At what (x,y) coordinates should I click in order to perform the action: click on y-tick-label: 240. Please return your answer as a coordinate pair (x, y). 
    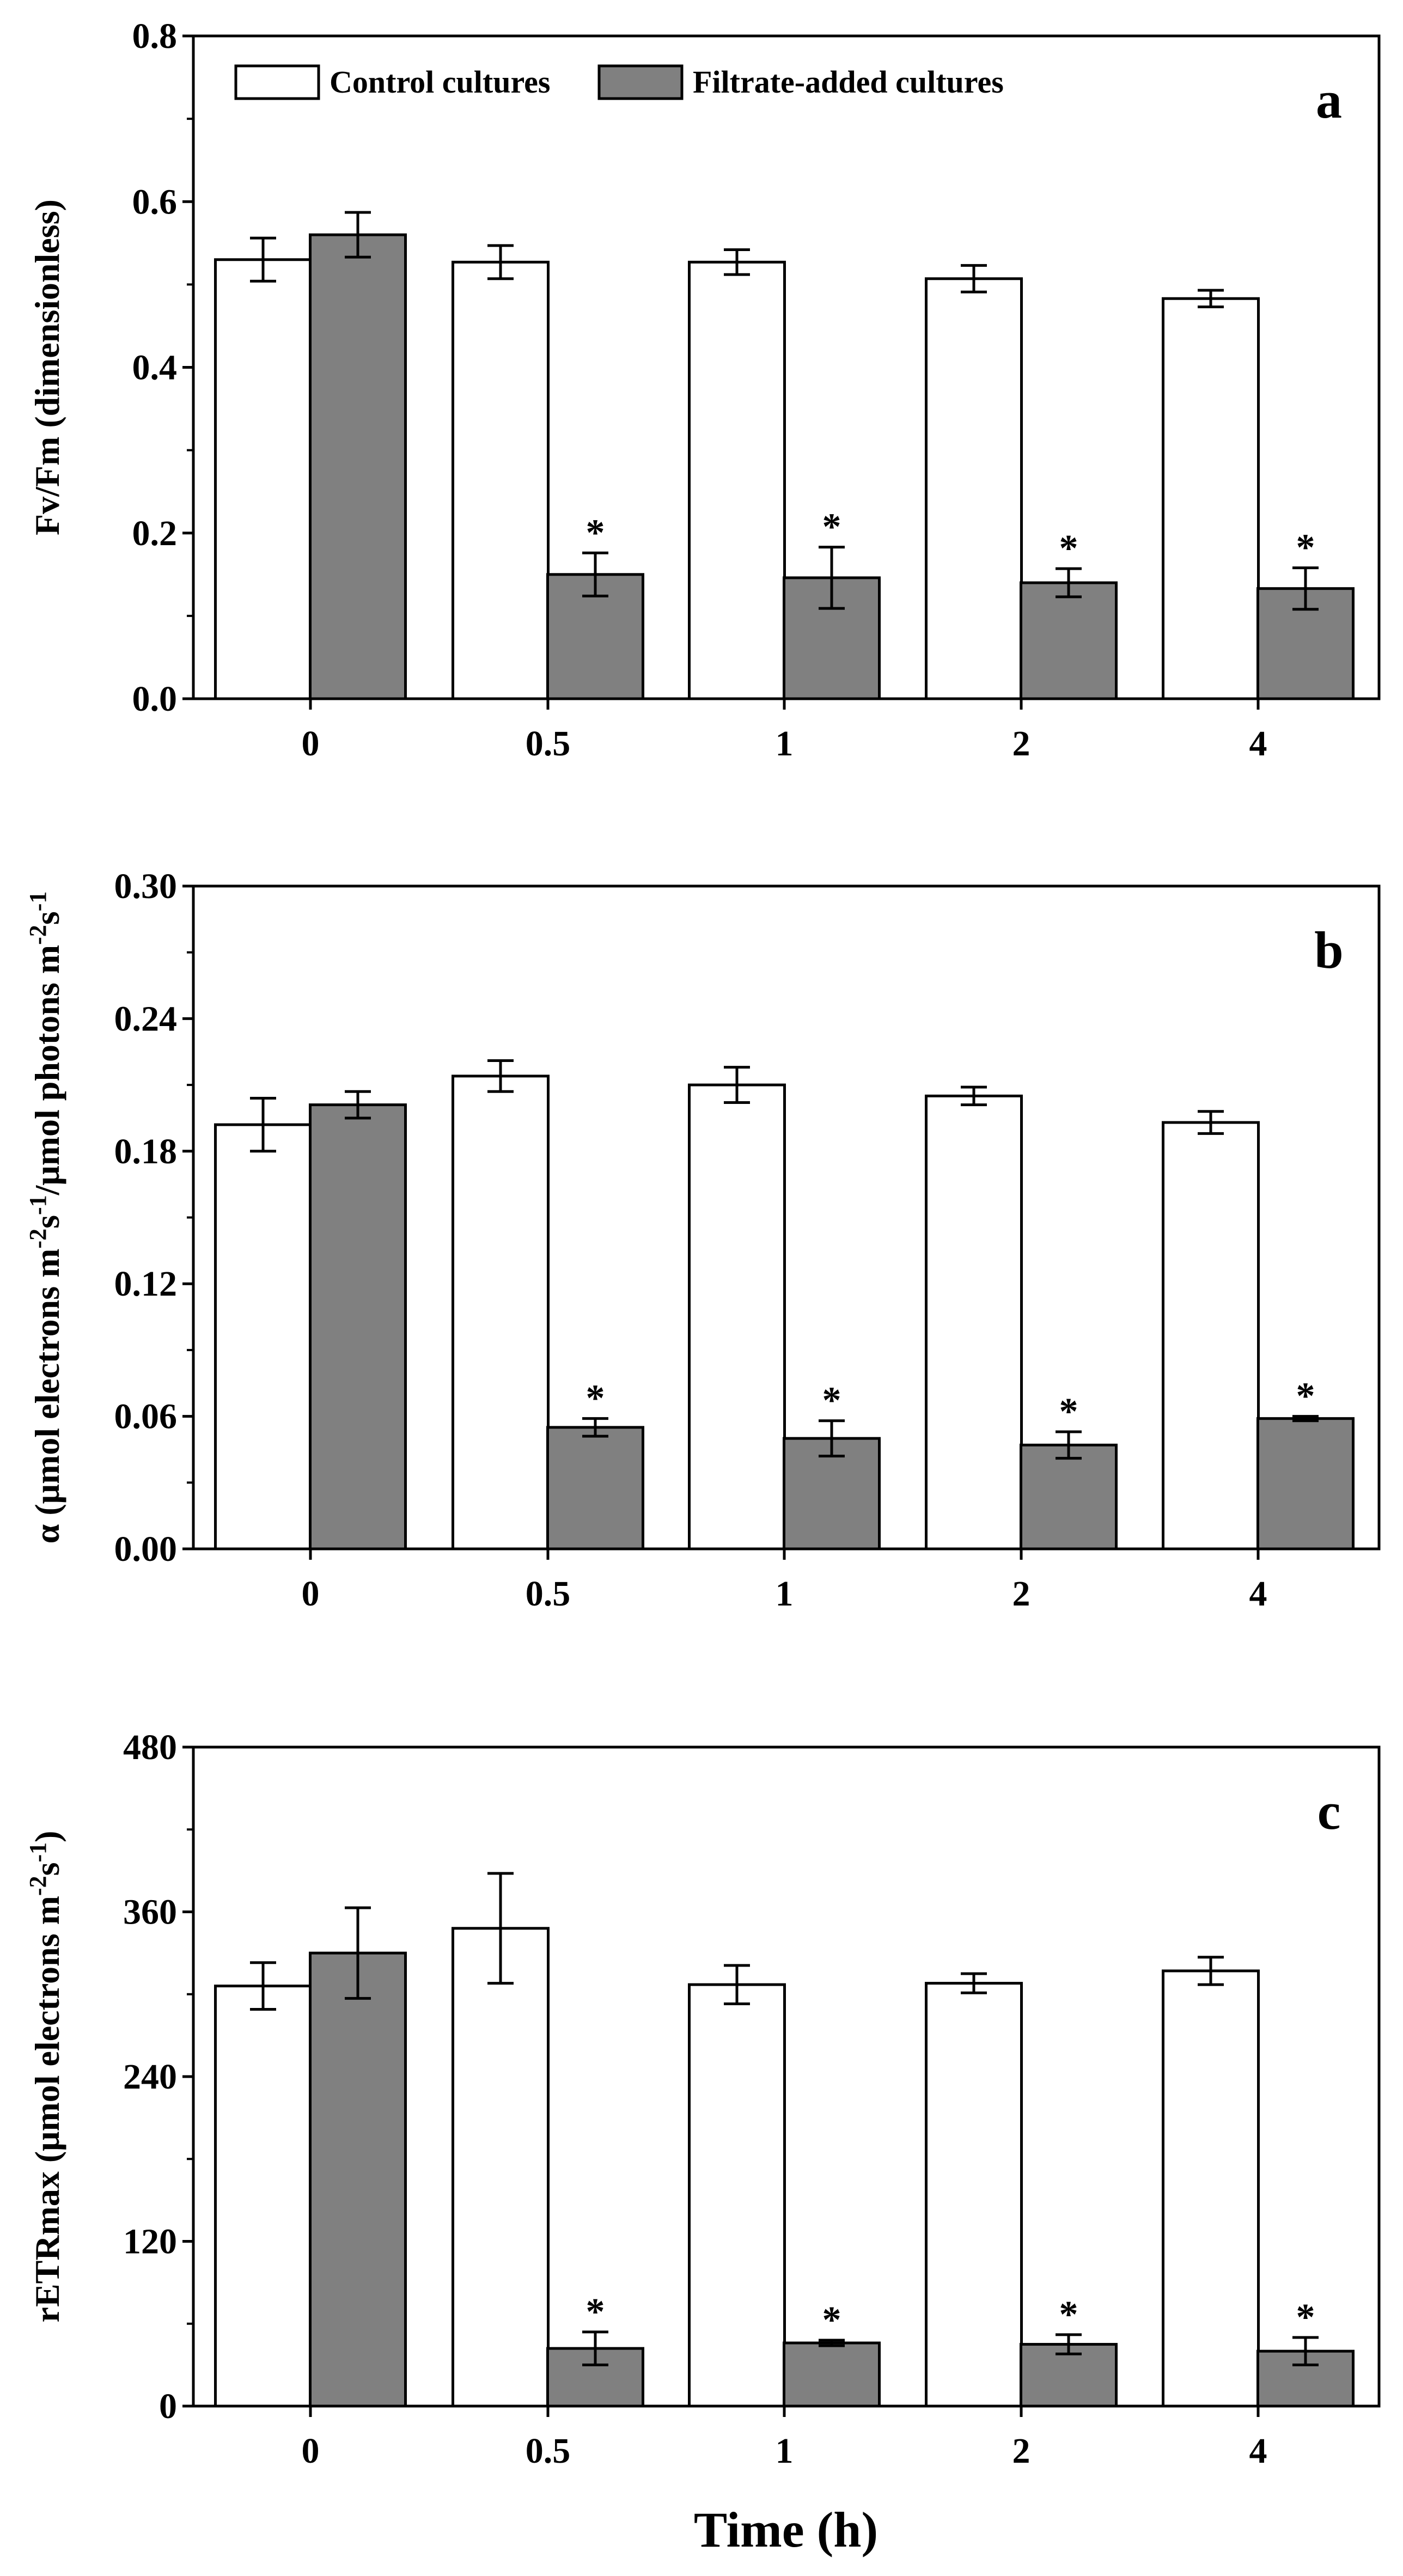
    Looking at the image, I should click on (150, 2077).